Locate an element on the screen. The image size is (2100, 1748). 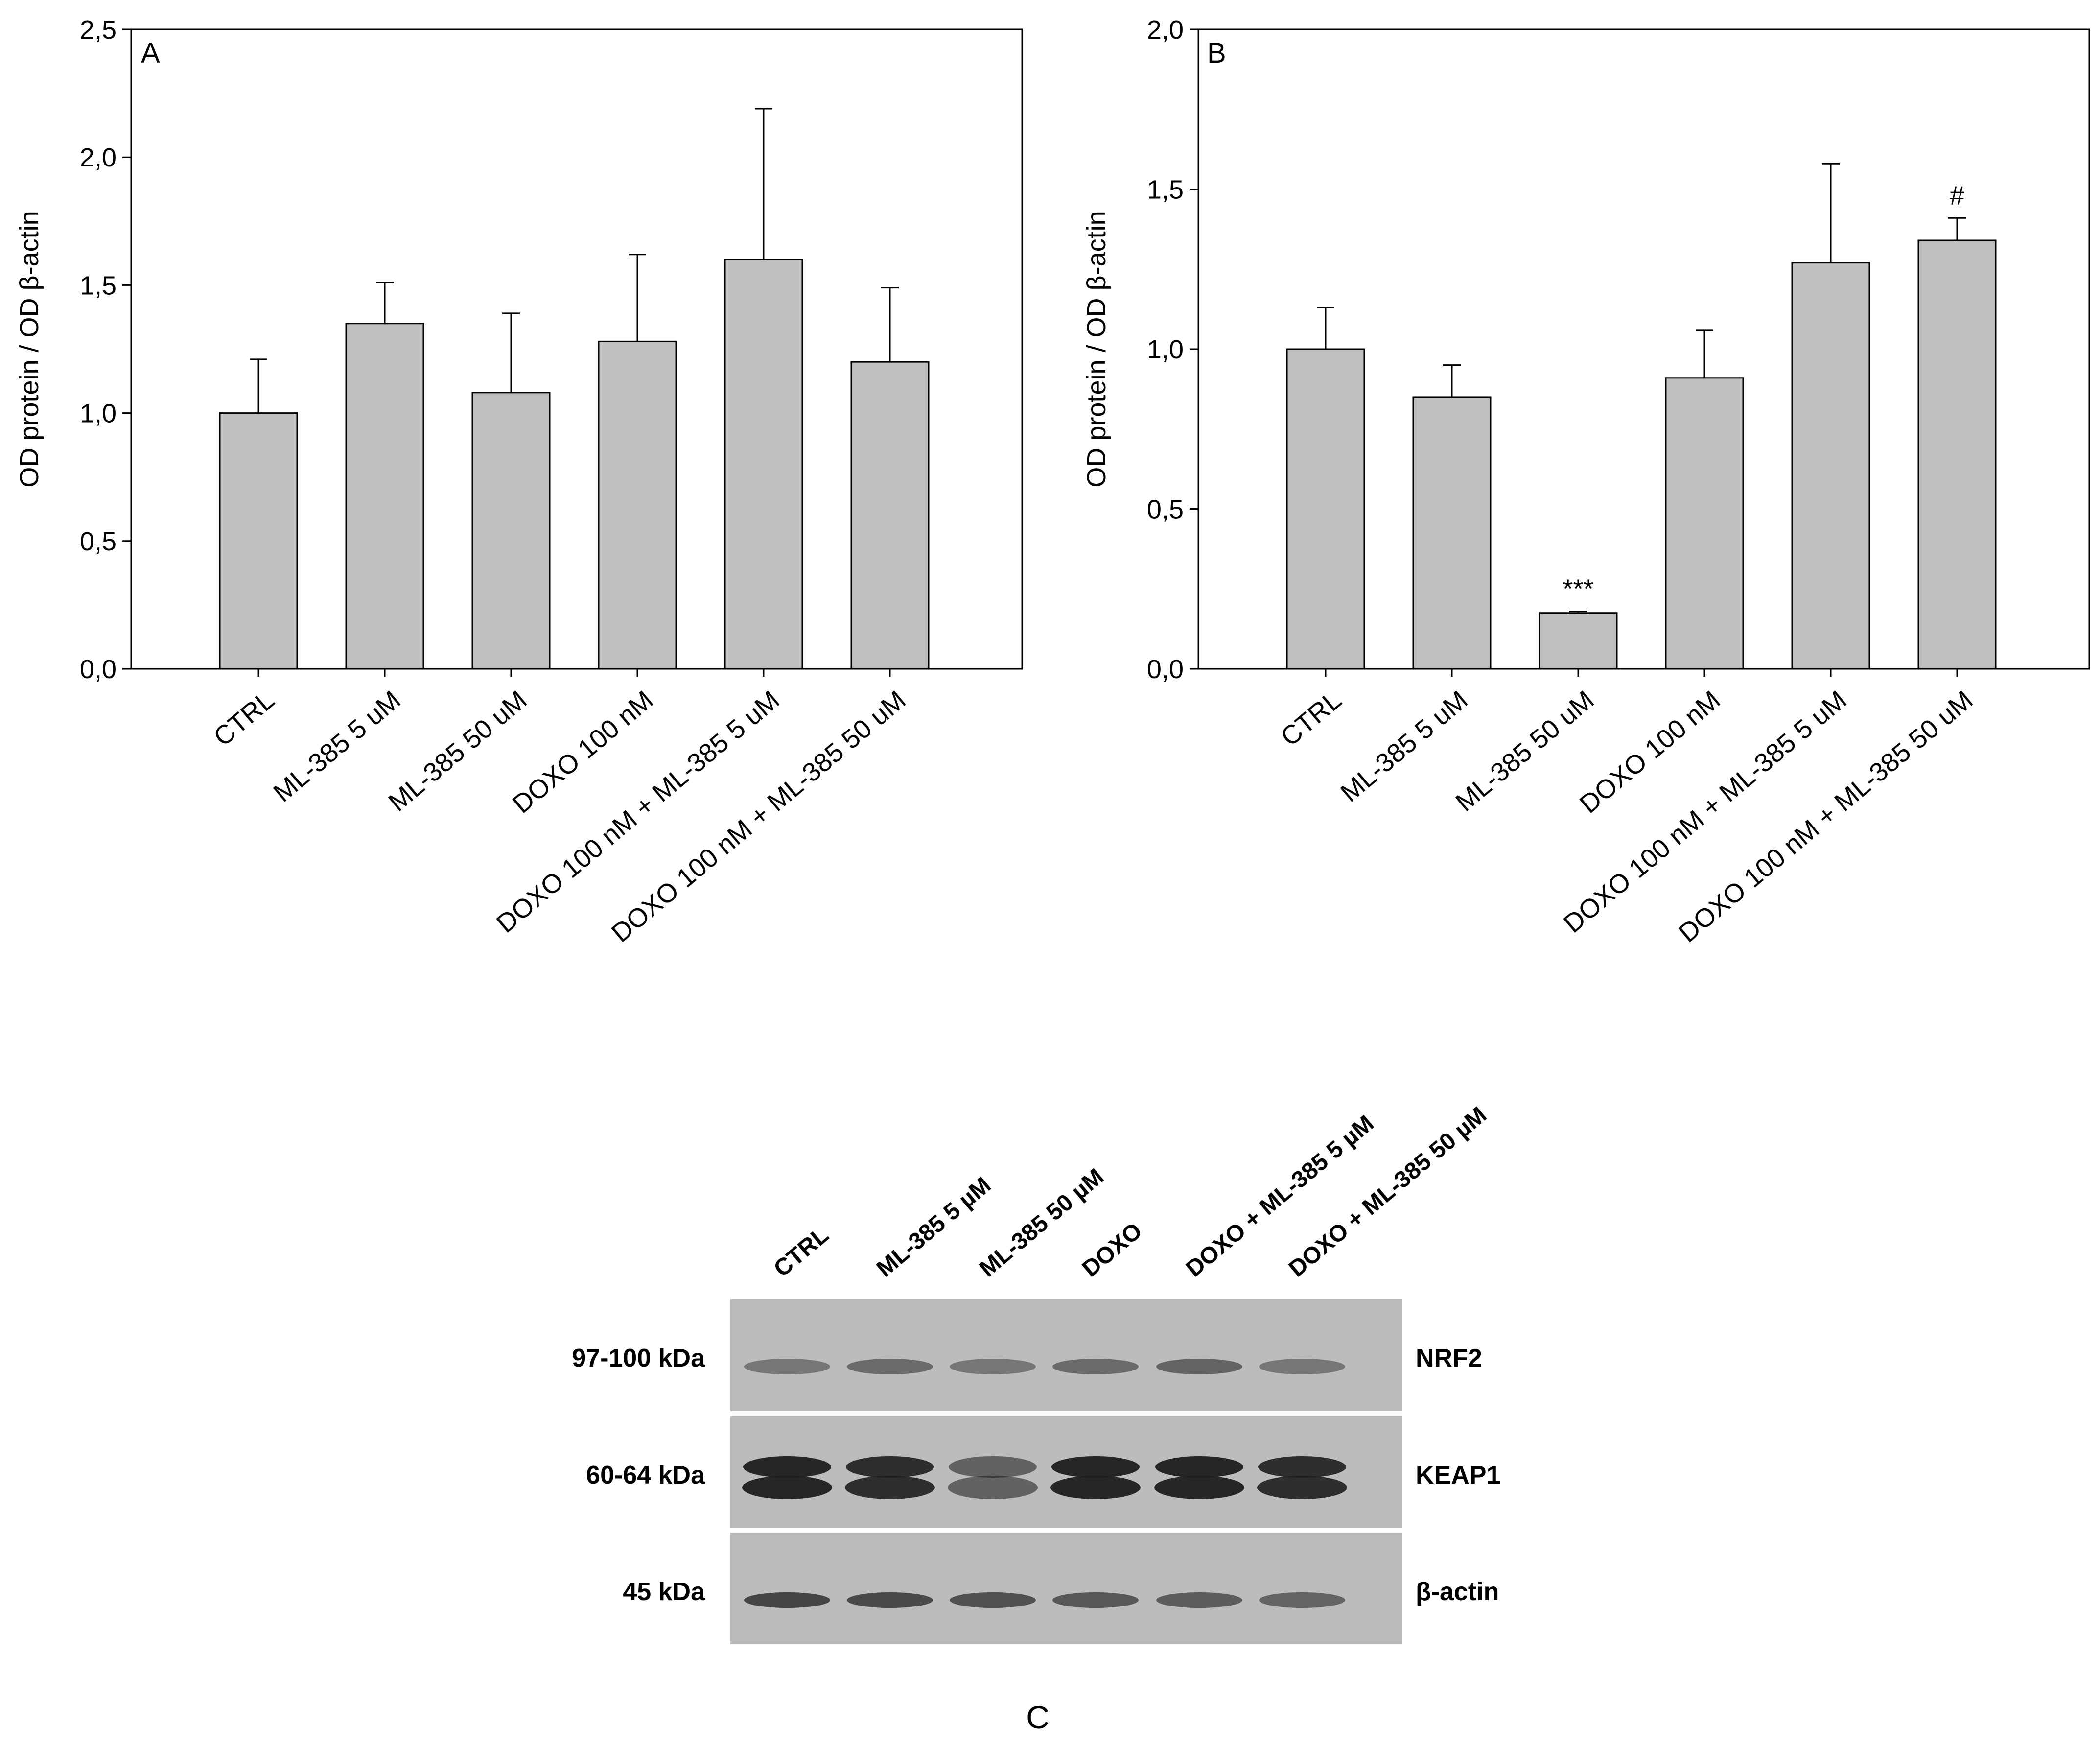
x-category-label-b-0: CTRL is located at coordinates (1311, 719).